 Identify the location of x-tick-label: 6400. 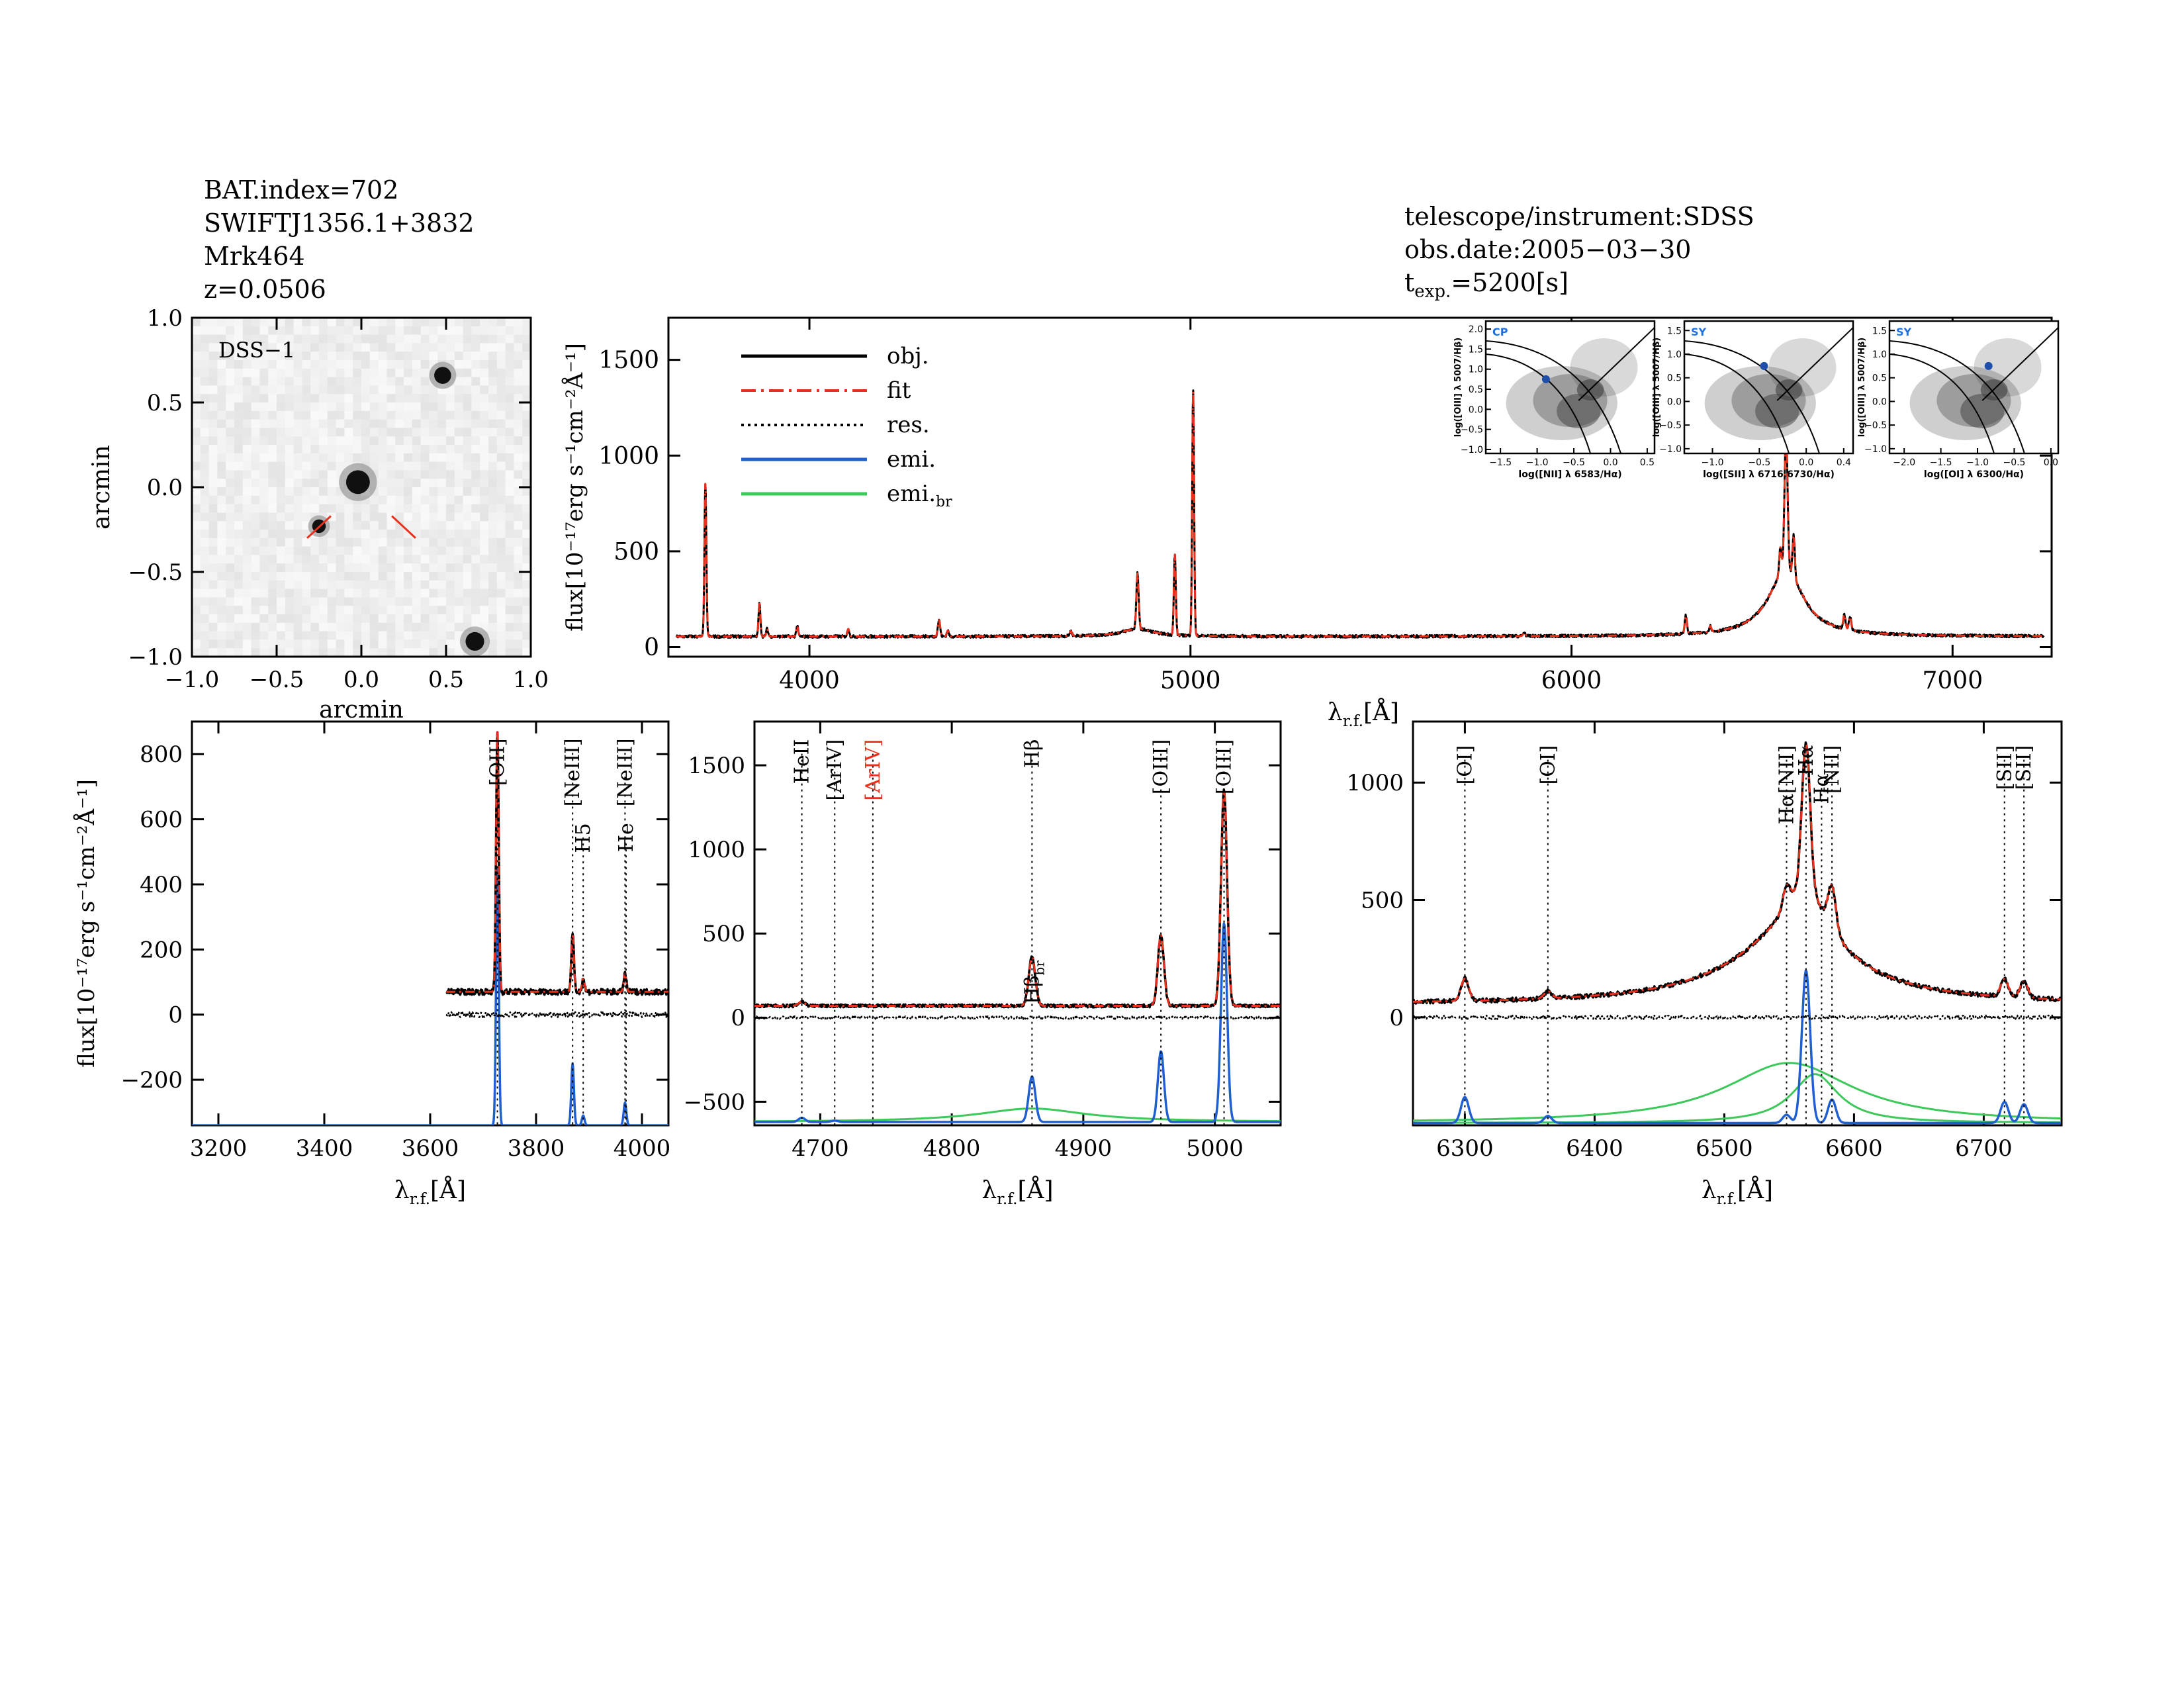
(1595, 1148).